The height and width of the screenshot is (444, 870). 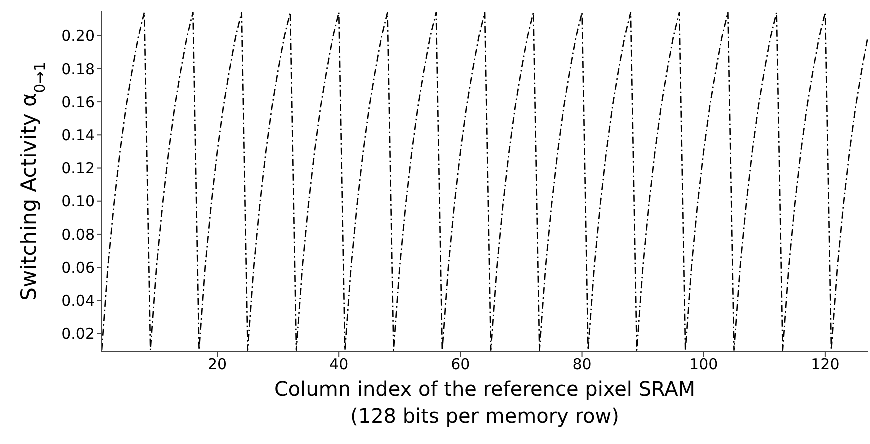 I want to click on x-tick-label: 60, so click(x=460, y=365).